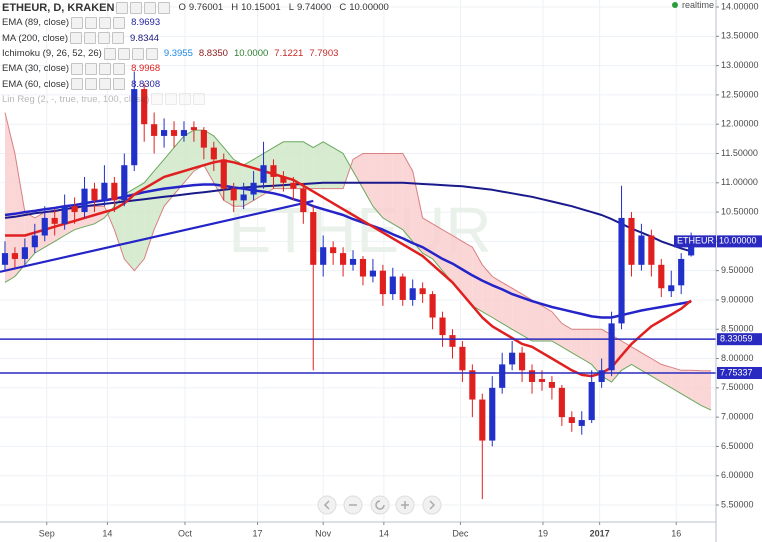  What do you see at coordinates (146, 84) in the screenshot?
I see `indicator-value: 8.8308` at bounding box center [146, 84].